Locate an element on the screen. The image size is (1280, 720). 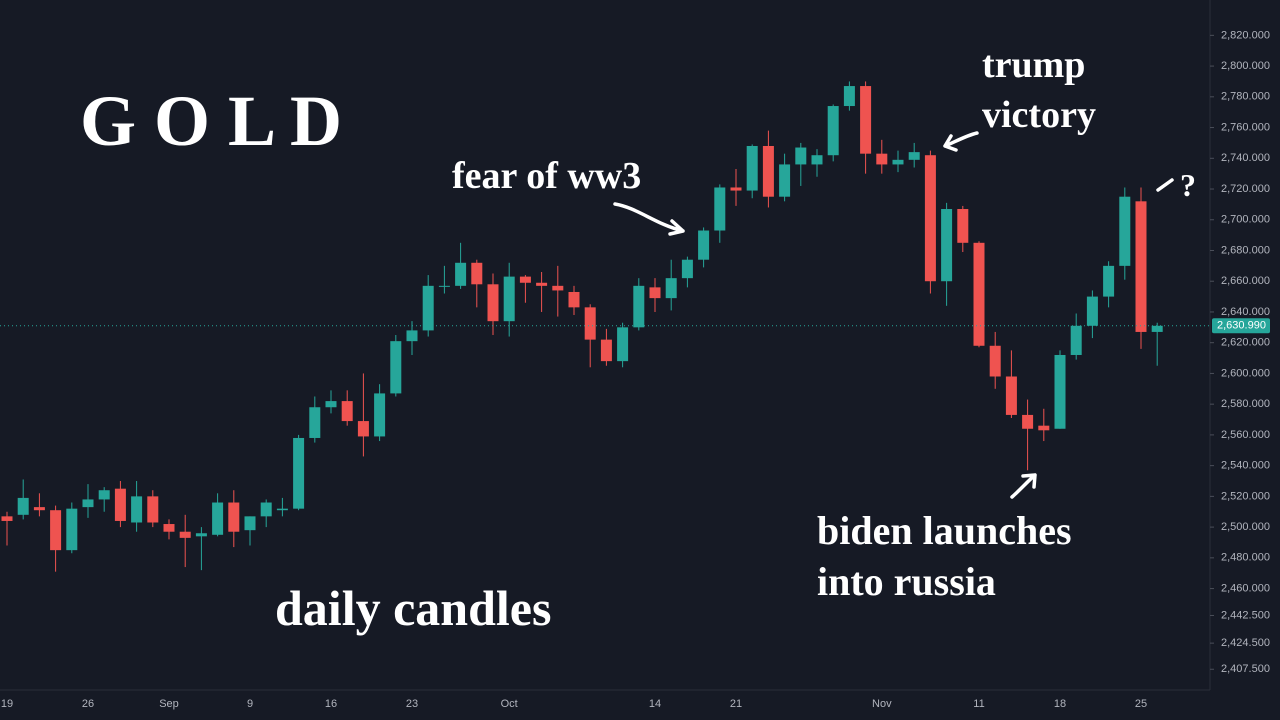
y-tick-label: 2,820.000 is located at coordinates (1245, 35).